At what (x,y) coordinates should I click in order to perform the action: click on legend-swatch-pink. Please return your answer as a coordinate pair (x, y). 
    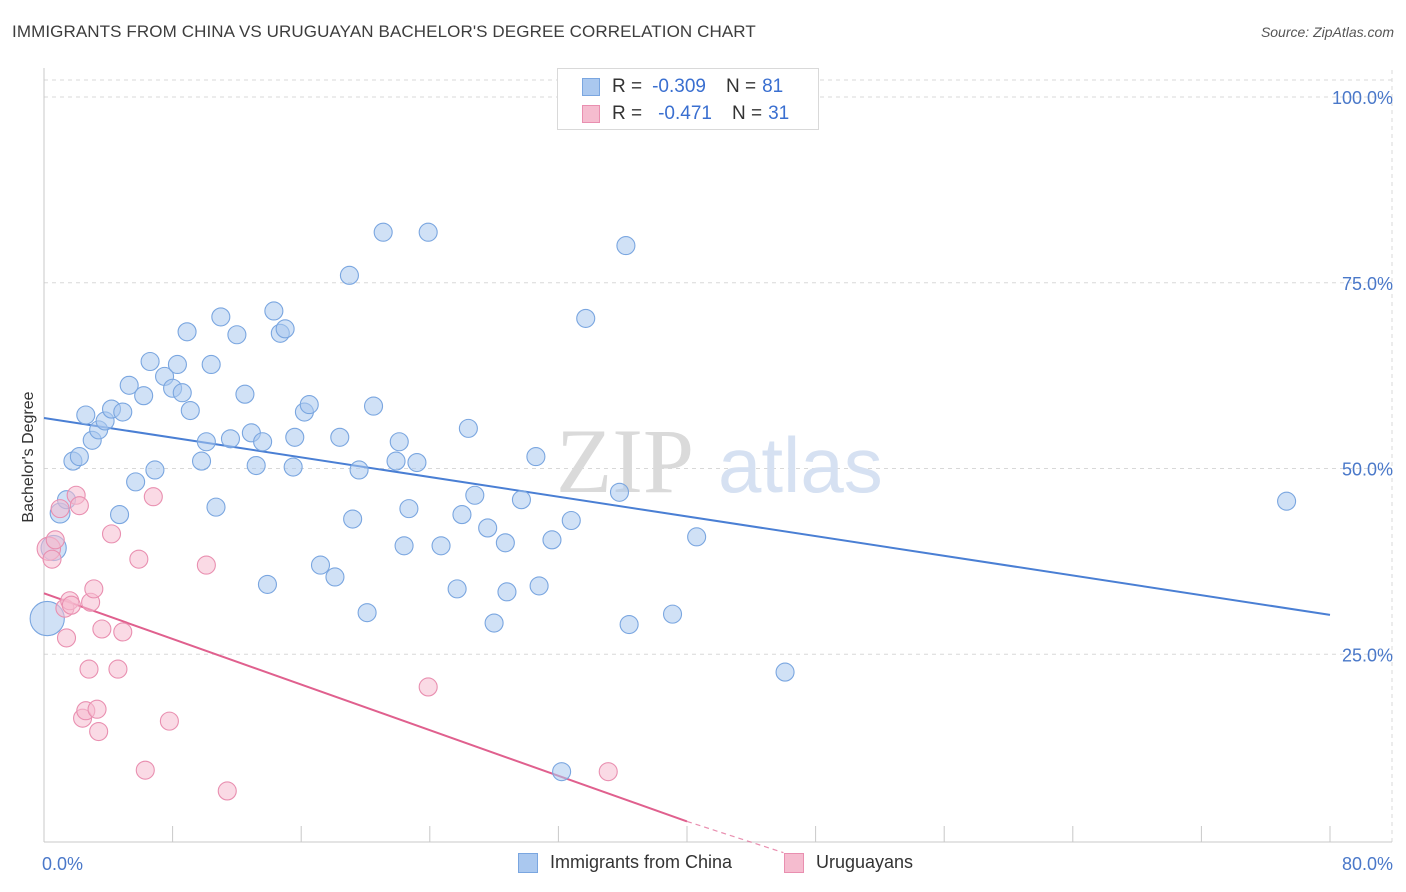
    Looking at the image, I should click on (591, 114).